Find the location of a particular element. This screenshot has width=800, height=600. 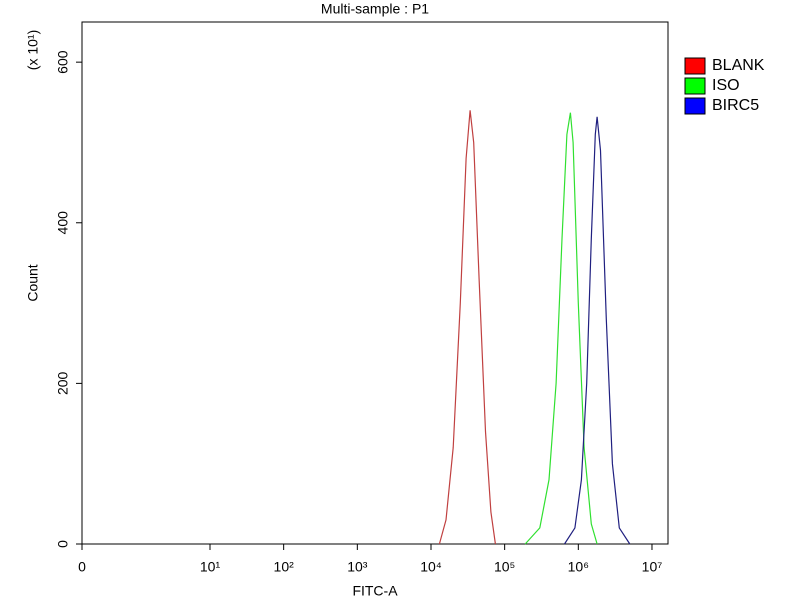

x-tick-label: 10⁷ is located at coordinates (652, 567).